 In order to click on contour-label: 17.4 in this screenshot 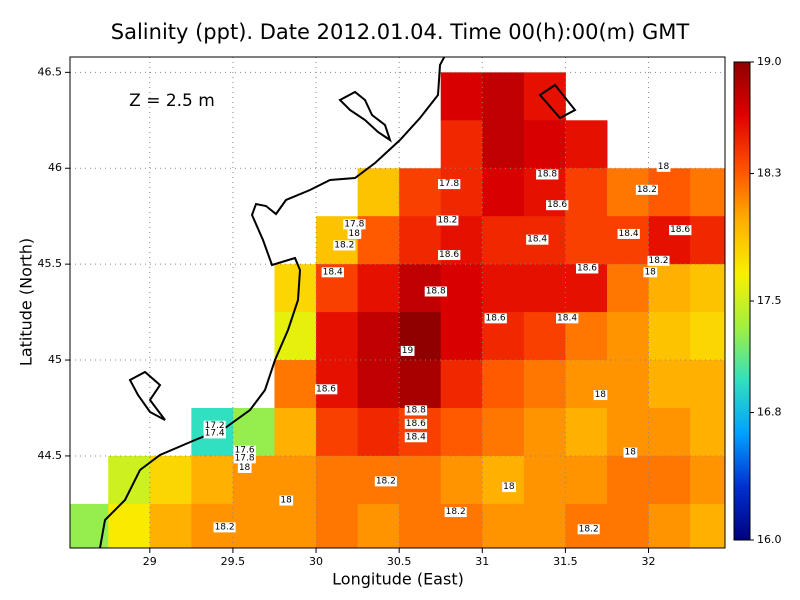, I will do `click(215, 433)`.